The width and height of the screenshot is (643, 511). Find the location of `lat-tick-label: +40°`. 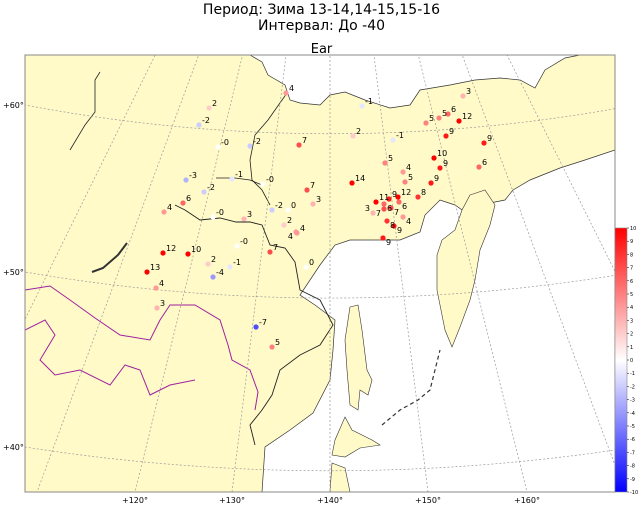

lat-tick-label: +40° is located at coordinates (13, 447).